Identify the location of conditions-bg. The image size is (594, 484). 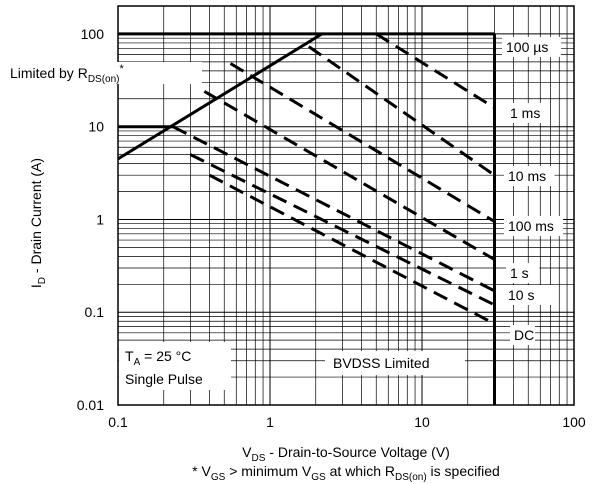
(175, 366).